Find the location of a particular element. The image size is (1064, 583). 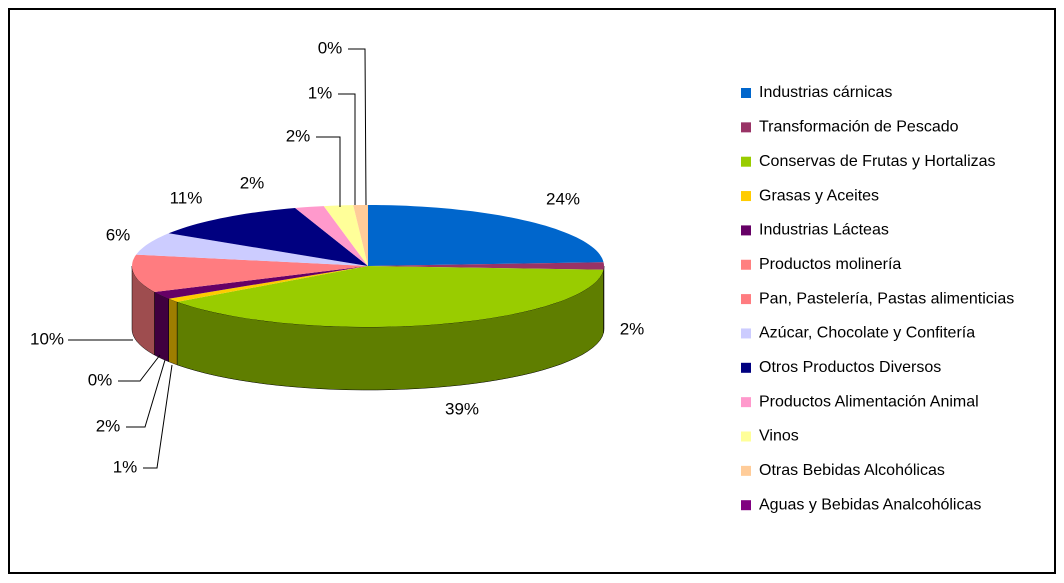

legend-label: Industrias cárnicas is located at coordinates (825, 92).